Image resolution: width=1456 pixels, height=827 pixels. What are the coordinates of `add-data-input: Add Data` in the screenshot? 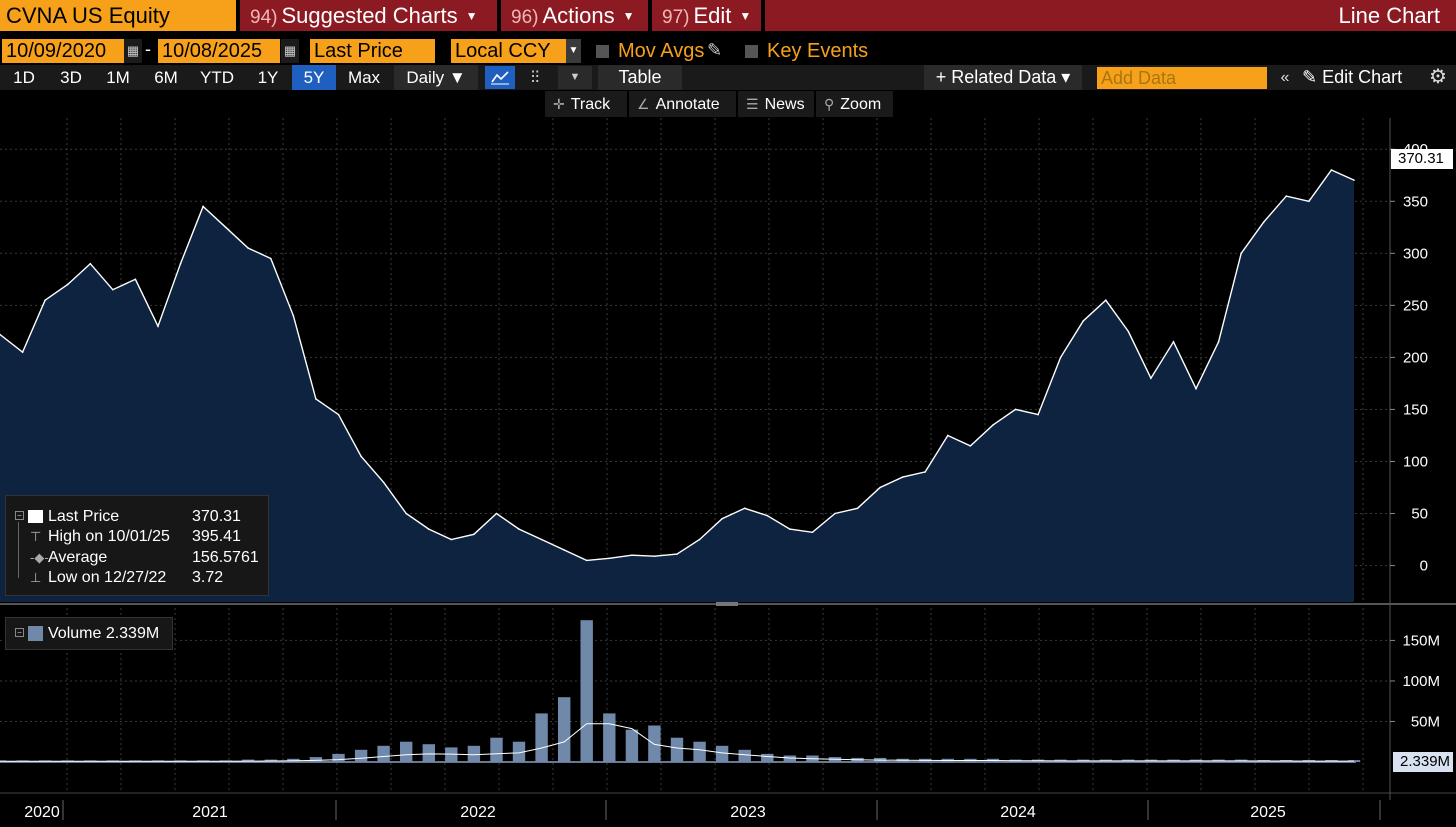 It's located at (1182, 78).